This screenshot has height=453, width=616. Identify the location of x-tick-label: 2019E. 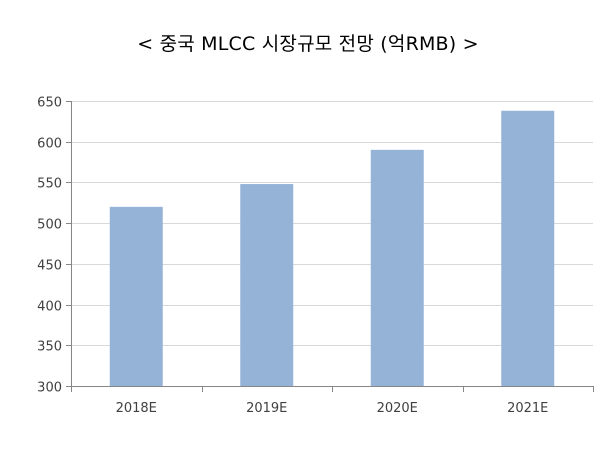
(266, 408).